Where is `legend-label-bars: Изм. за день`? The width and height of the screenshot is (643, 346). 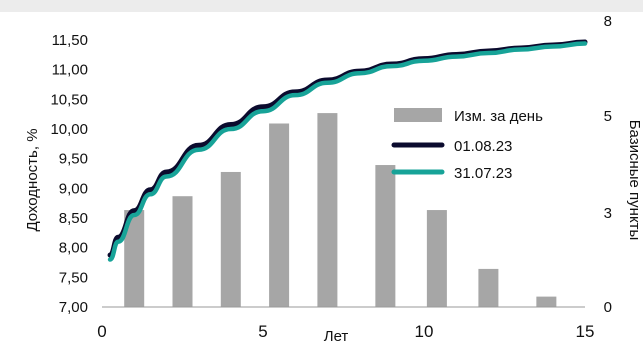 legend-label-bars: Изм. за день is located at coordinates (498, 116).